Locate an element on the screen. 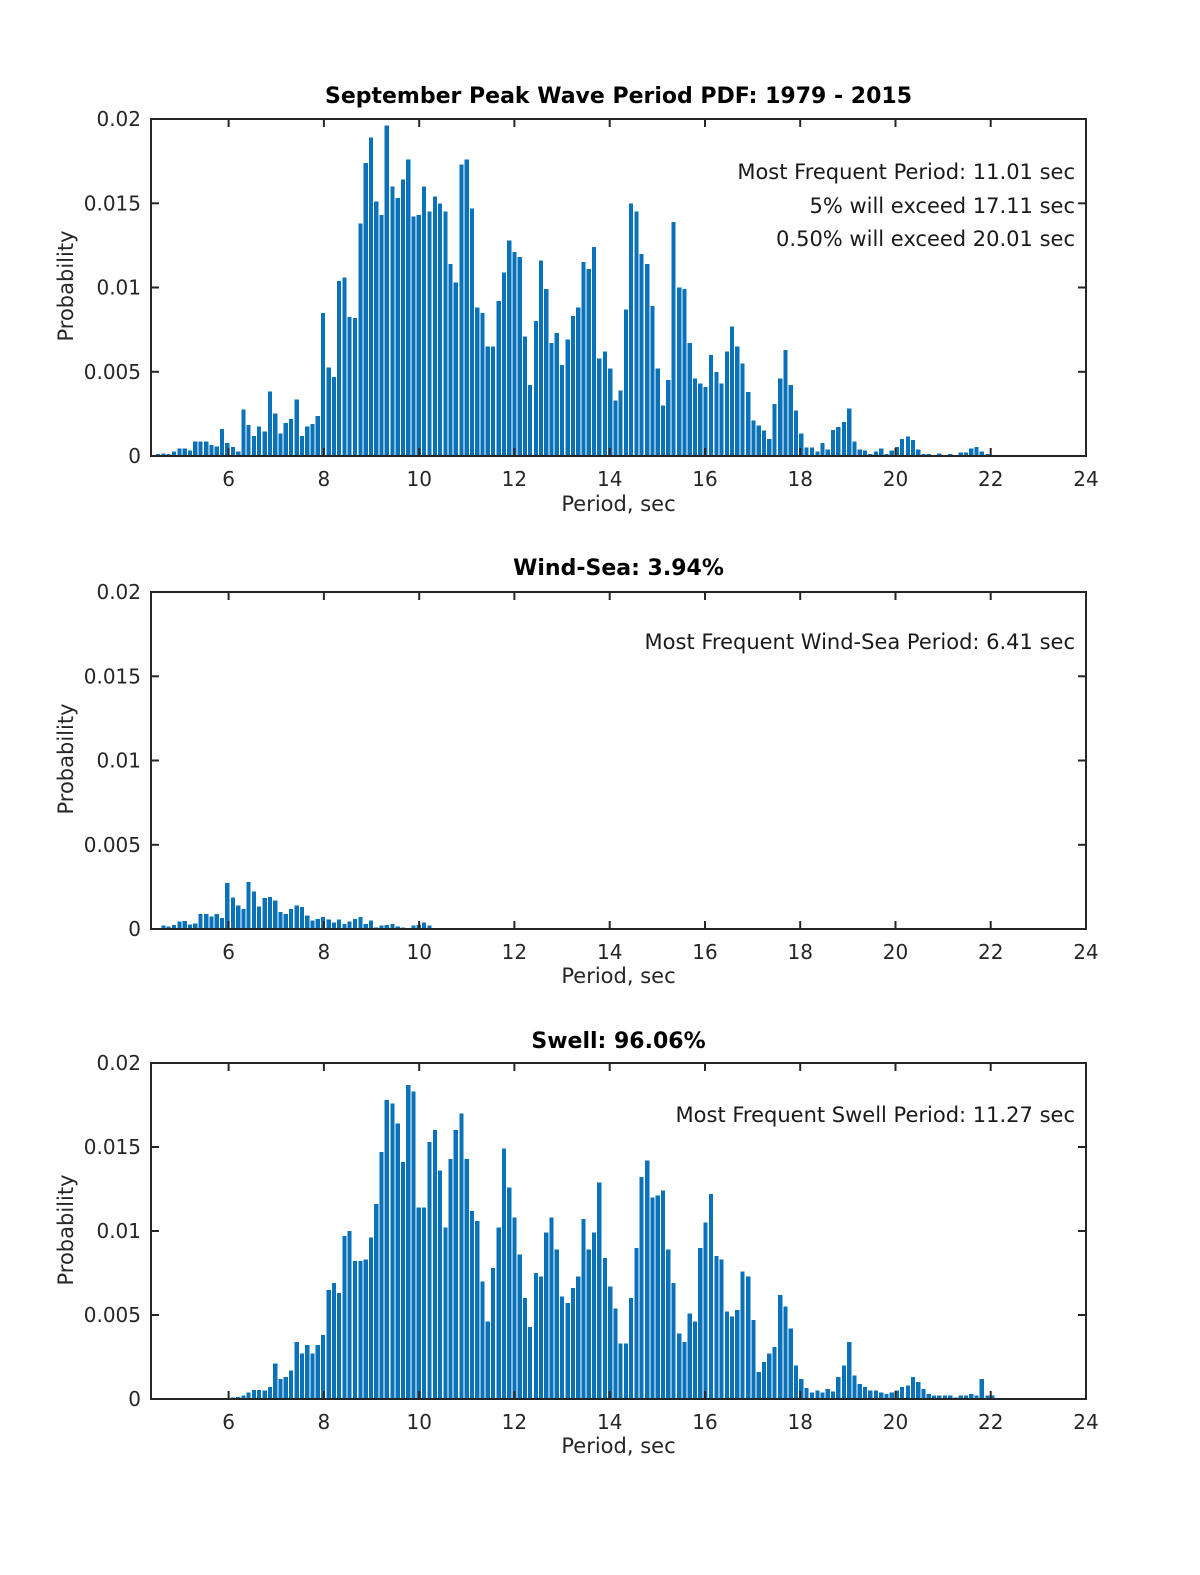 This screenshot has width=1200, height=1575. y-tick-label: 0.015 is located at coordinates (112, 203).